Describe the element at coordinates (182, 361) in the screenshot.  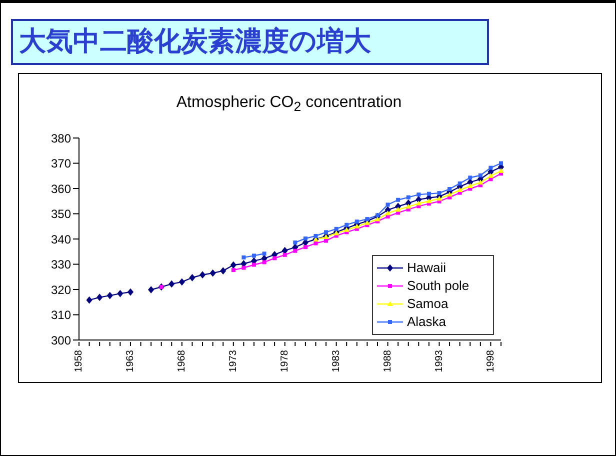
I see `x-tick-label: 1968` at that location.